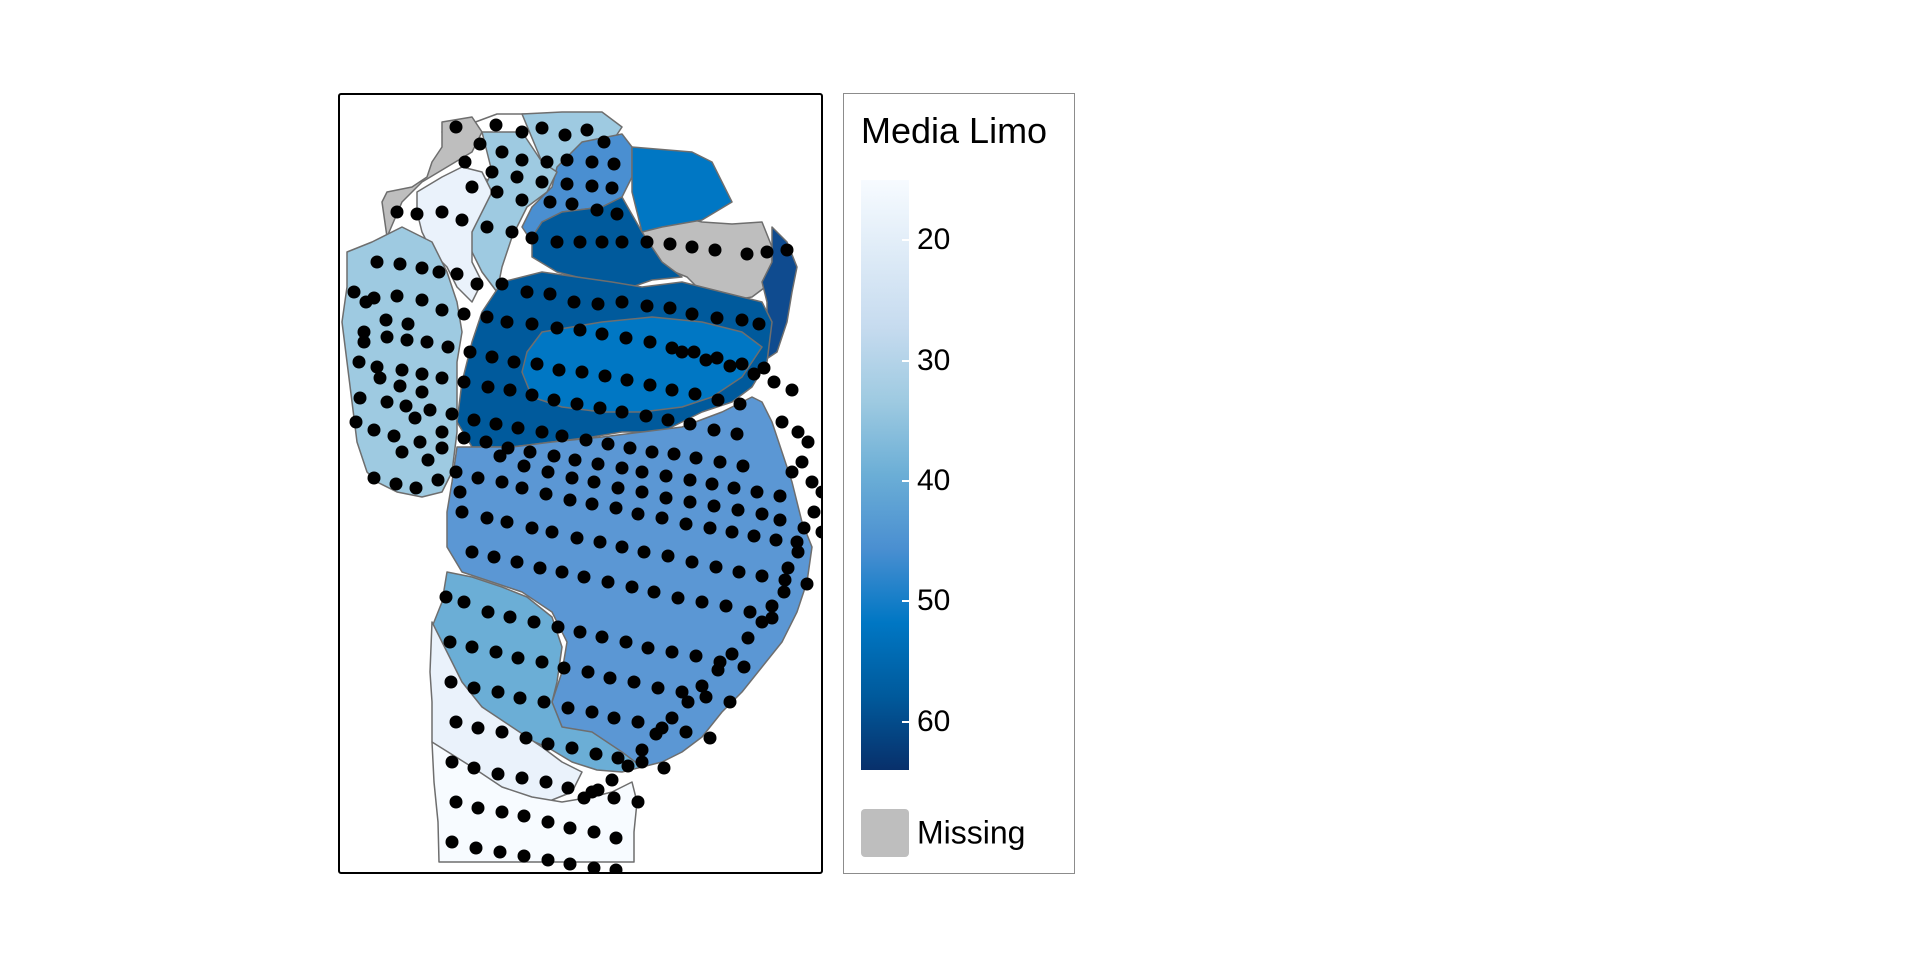 This screenshot has width=1920, height=960. Describe the element at coordinates (934, 240) in the screenshot. I see `legend-tick-label: 20` at that location.